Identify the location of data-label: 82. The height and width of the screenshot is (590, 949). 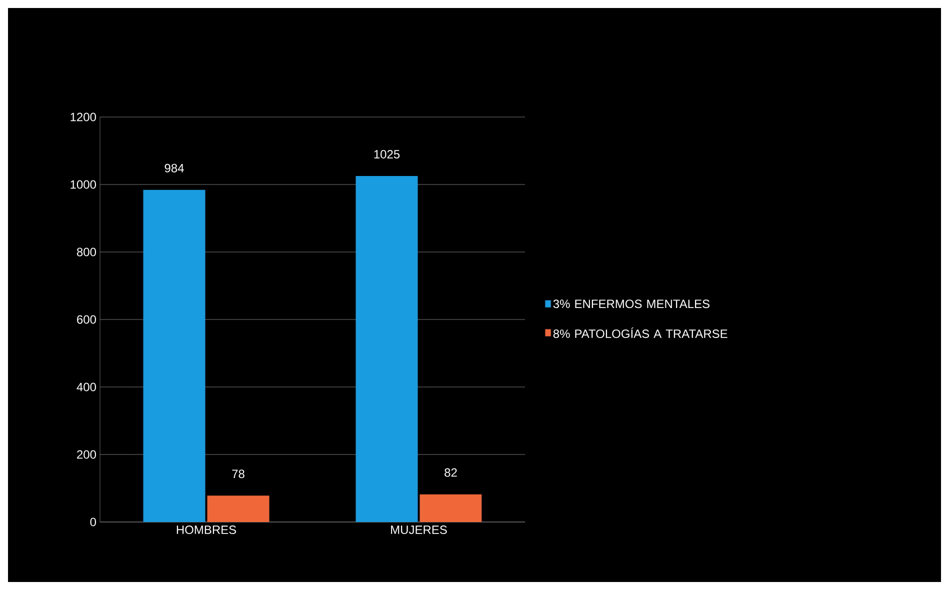
(450, 472).